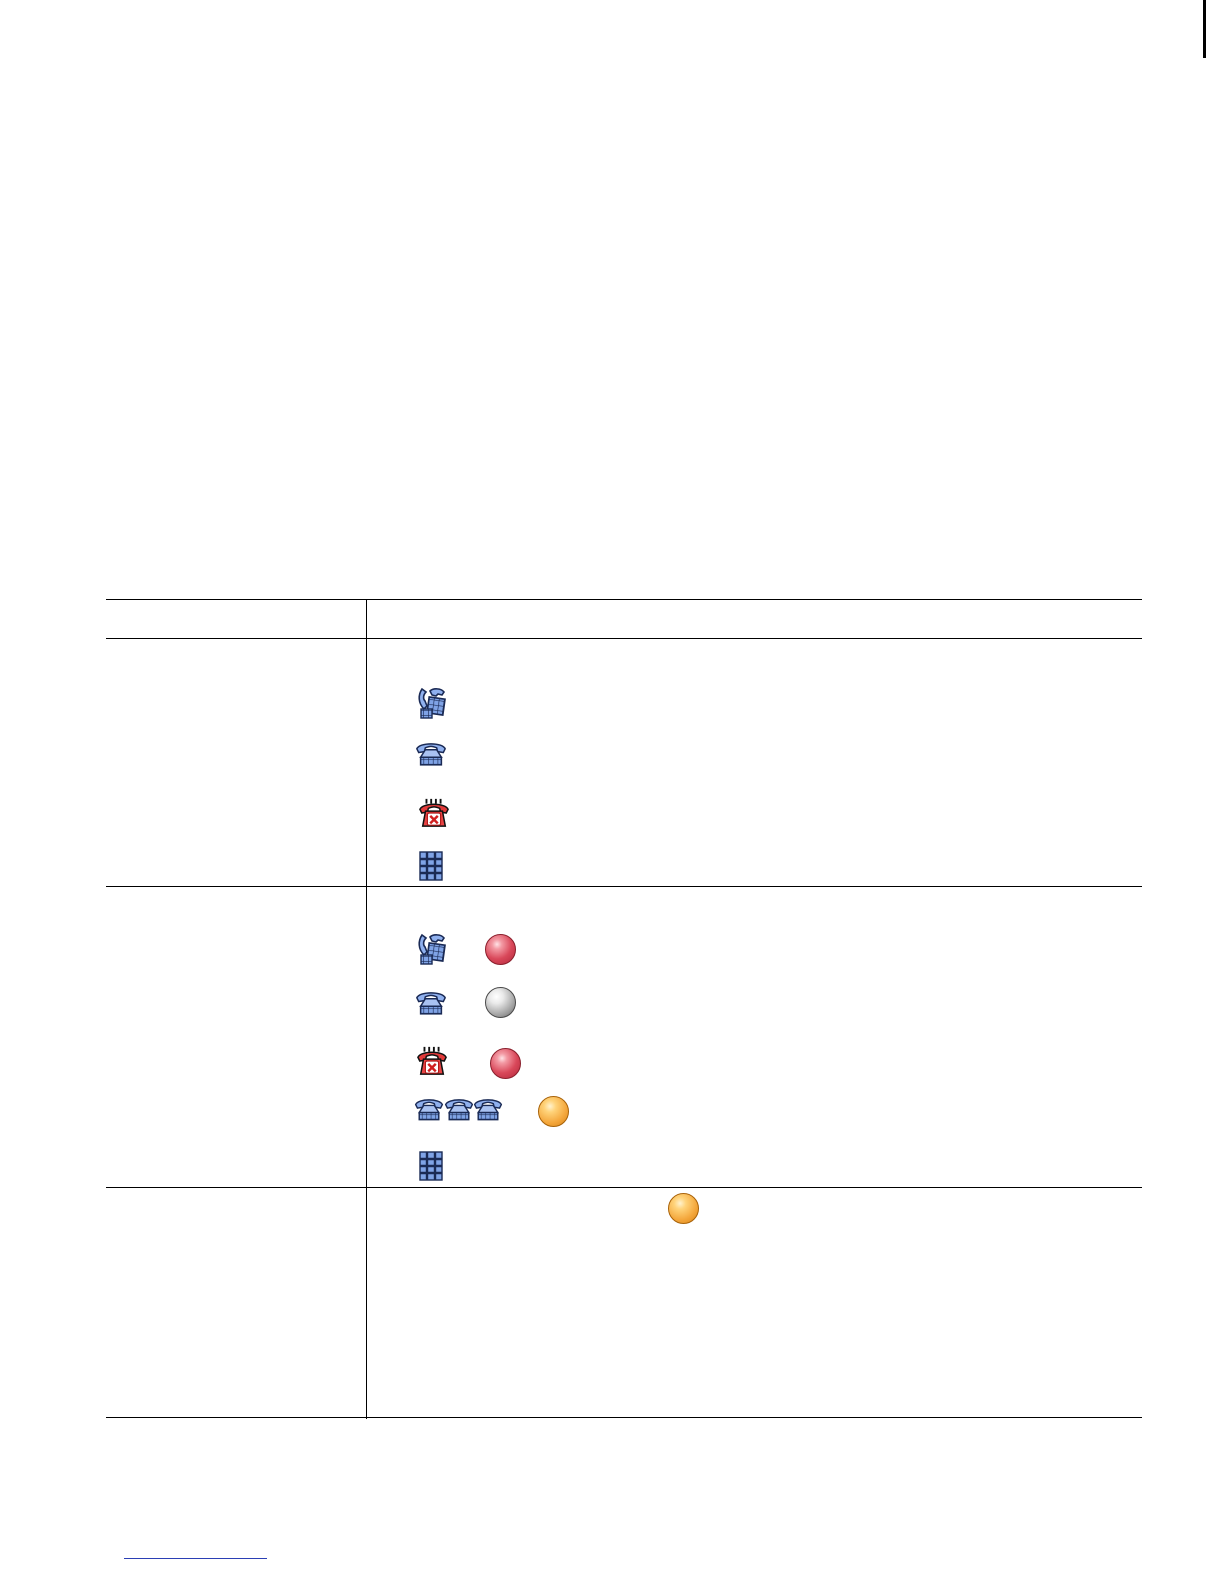 The width and height of the screenshot is (1224, 1584). What do you see at coordinates (366, 1009) in the screenshot?
I see `table-column-divider` at bounding box center [366, 1009].